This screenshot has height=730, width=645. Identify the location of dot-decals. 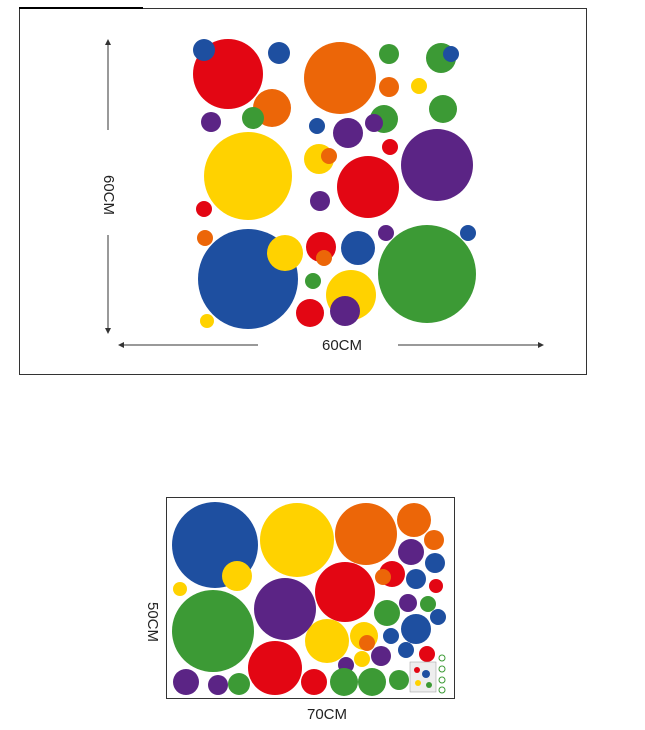
(309, 599).